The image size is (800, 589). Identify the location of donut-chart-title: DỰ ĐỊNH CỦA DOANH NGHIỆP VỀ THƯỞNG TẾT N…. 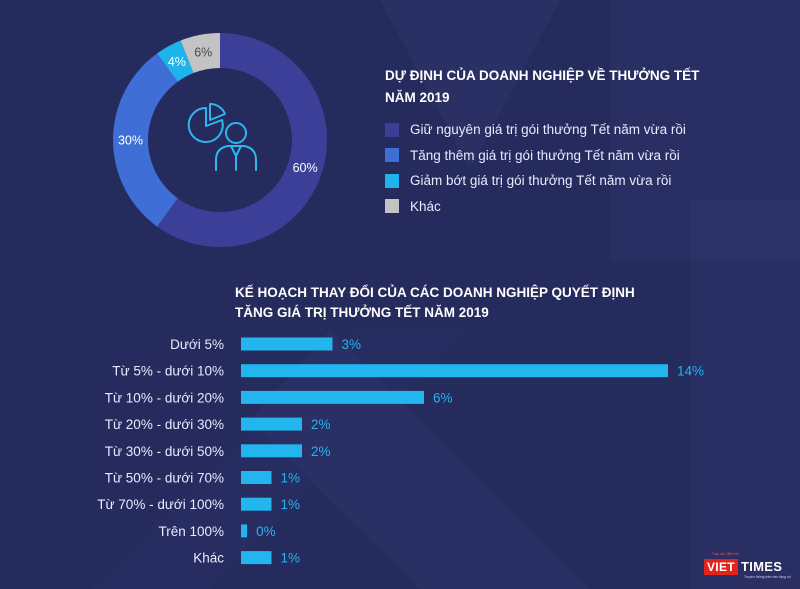
(542, 86).